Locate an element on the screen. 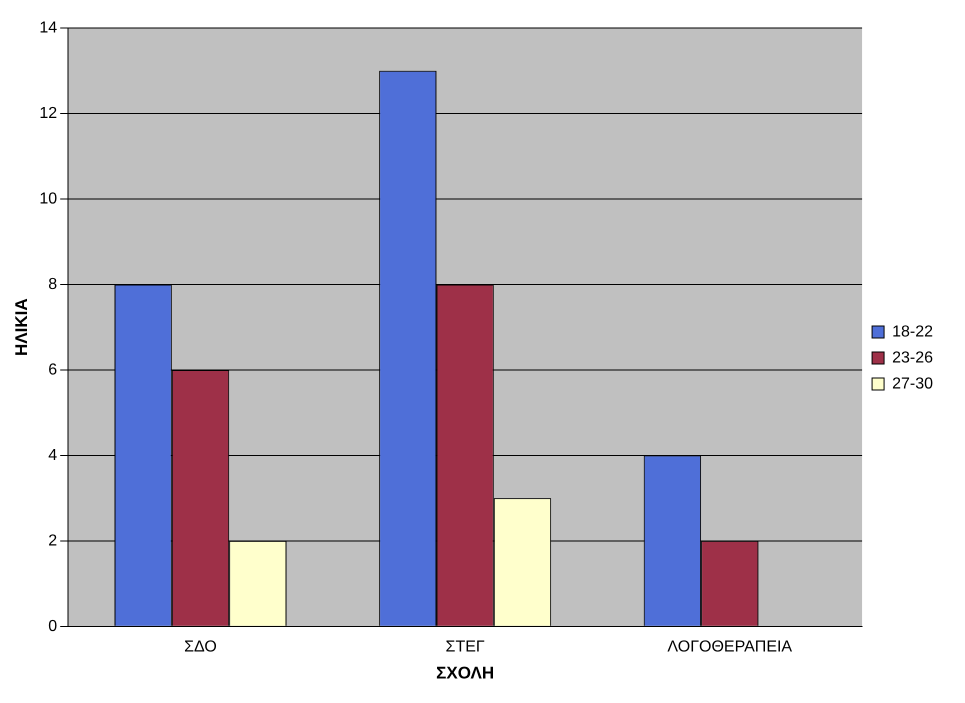  legend-label: 23-26 is located at coordinates (913, 357).